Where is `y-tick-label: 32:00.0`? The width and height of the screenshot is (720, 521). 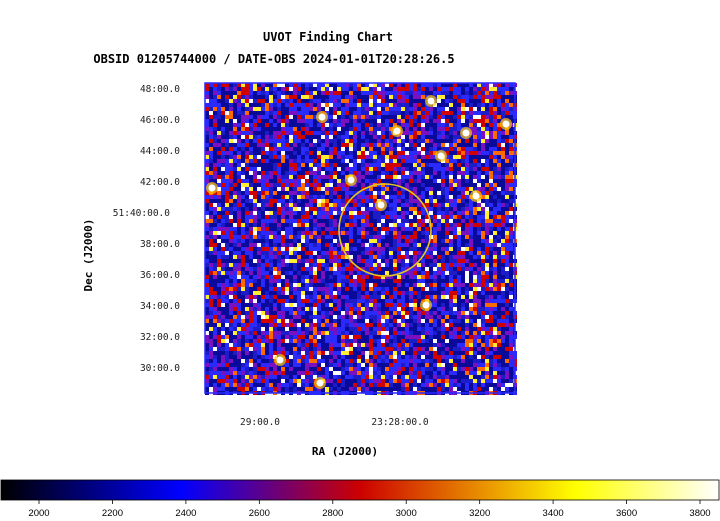 y-tick-label: 32:00.0 is located at coordinates (160, 337).